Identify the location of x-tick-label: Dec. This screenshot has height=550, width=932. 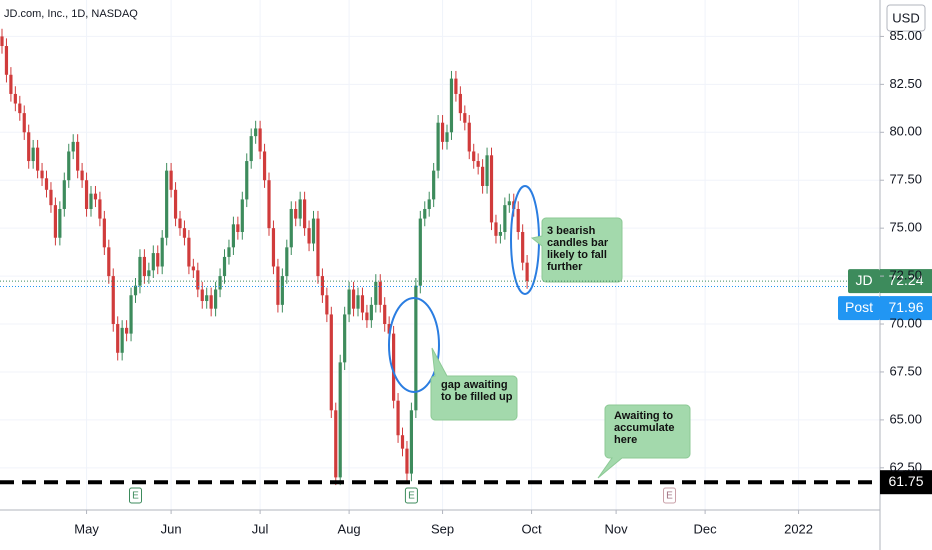
(706, 528).